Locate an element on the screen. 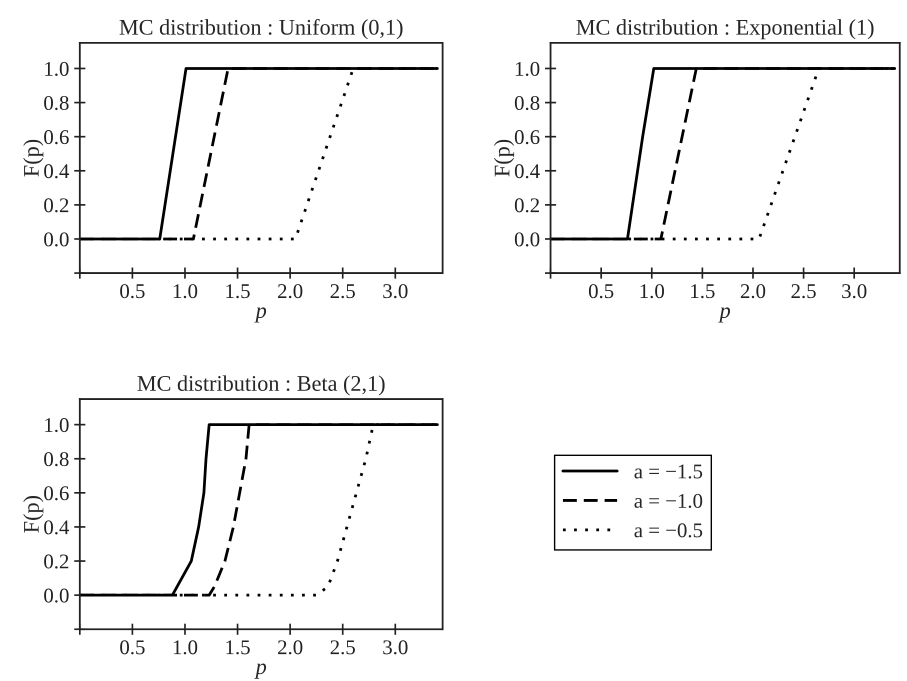 The width and height of the screenshot is (907, 681). chart-title: MC distribution : Uniform (0,1) is located at coordinates (261, 29).